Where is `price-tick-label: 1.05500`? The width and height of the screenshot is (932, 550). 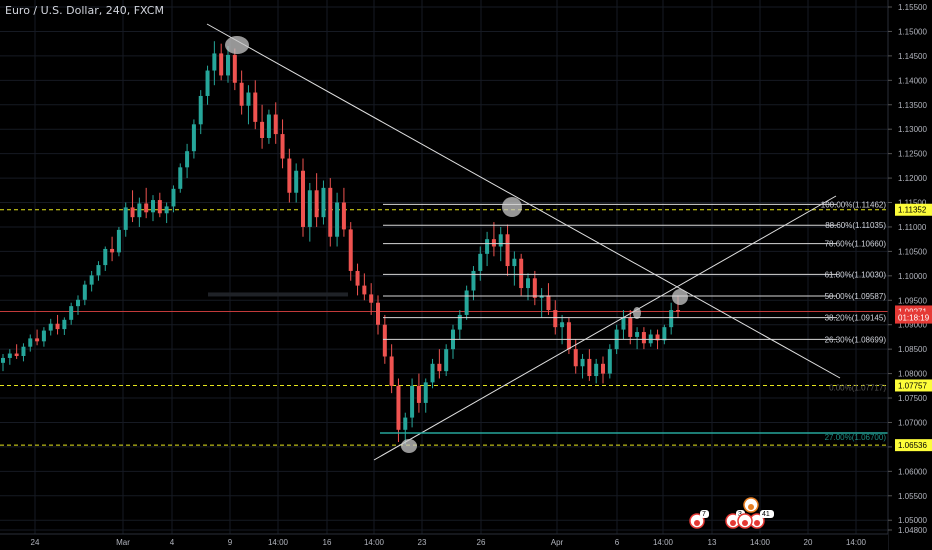 price-tick-label: 1.05500 is located at coordinates (912, 496).